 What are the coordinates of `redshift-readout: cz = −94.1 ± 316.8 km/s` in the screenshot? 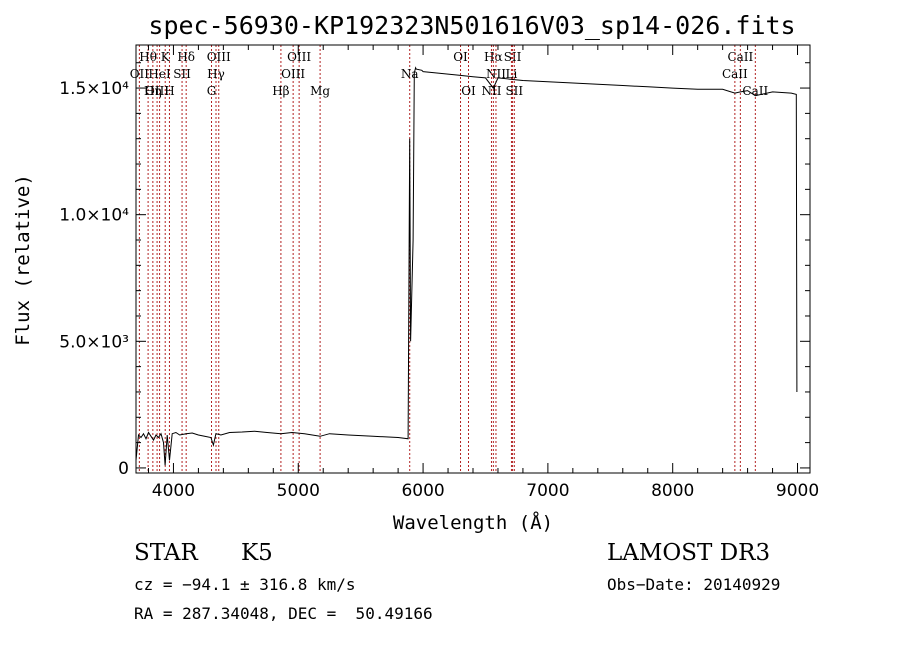 It's located at (245, 584).